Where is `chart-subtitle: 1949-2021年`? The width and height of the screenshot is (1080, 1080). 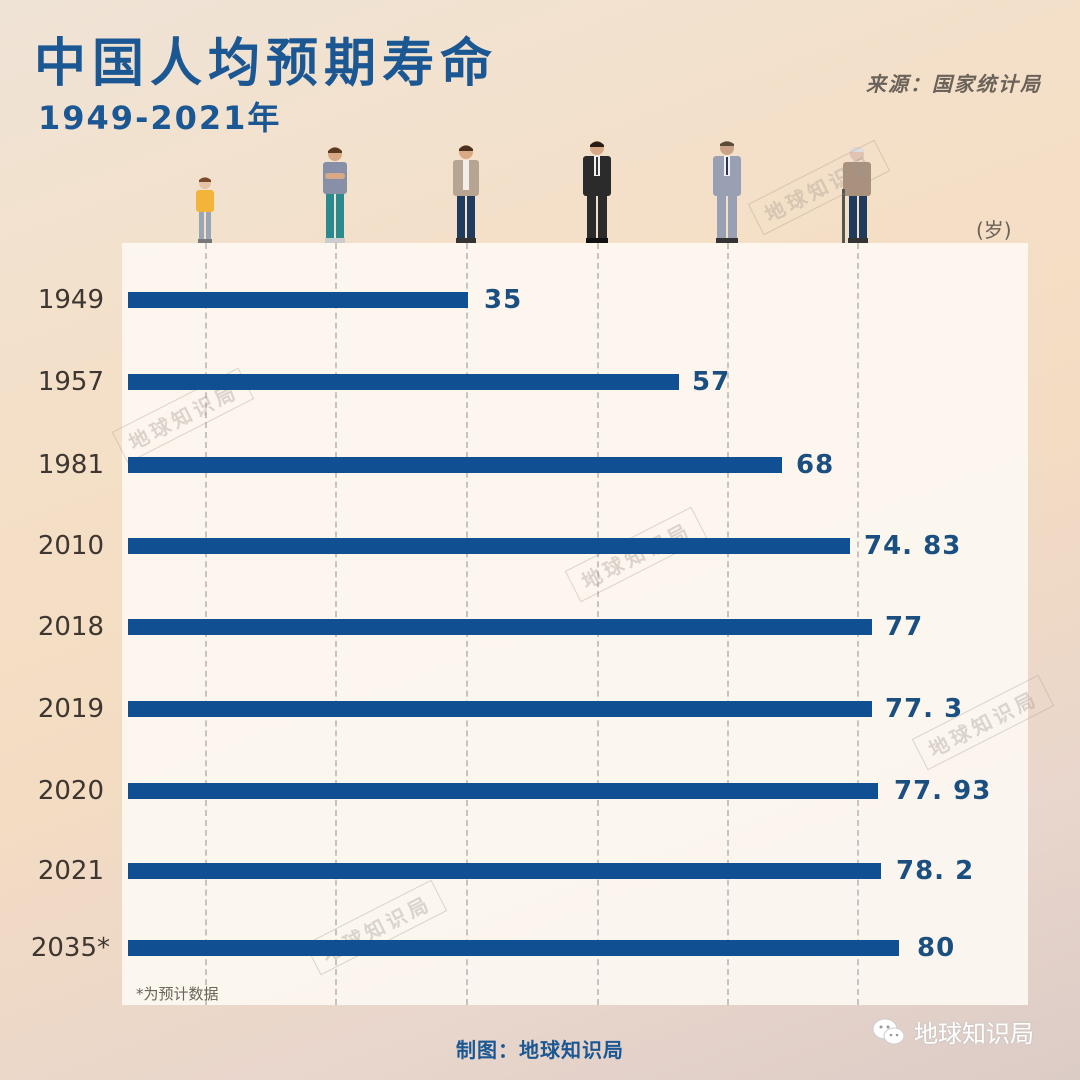 chart-subtitle: 1949-2021年 is located at coordinates (160, 118).